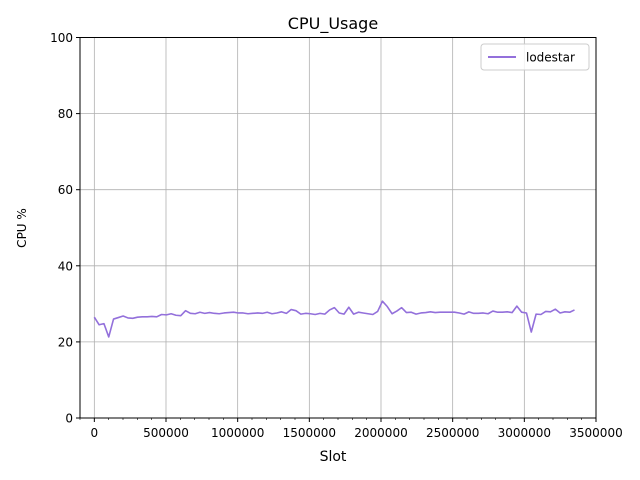  Describe the element at coordinates (65, 342) in the screenshot. I see `y-tick-label: 20` at that location.